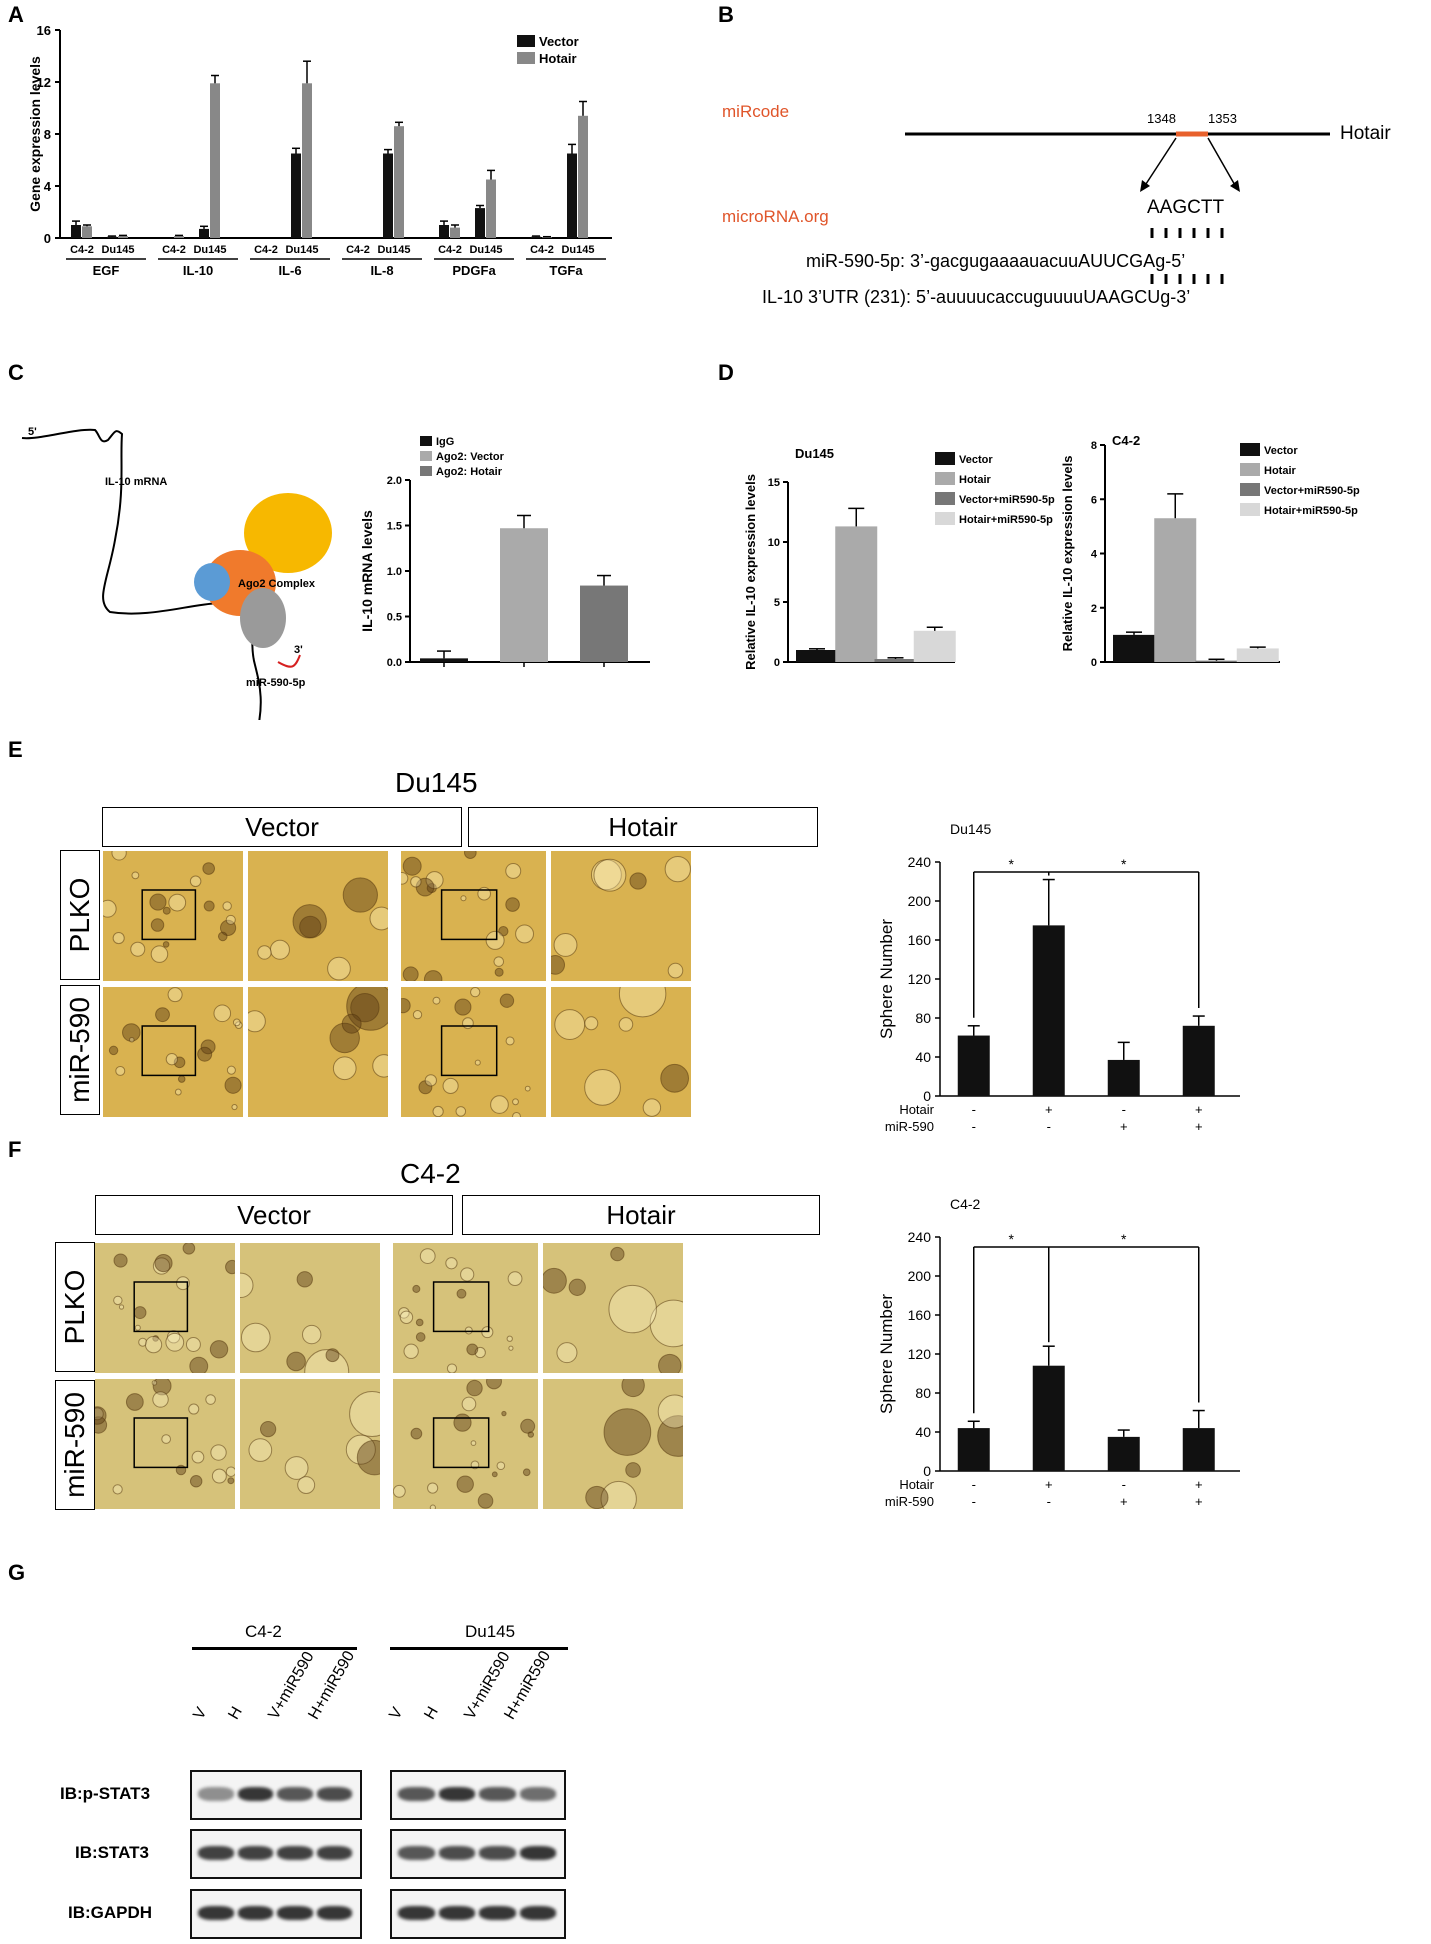 Image resolution: width=1431 pixels, height=1944 pixels. Describe the element at coordinates (1124, 1109) in the screenshot. I see `e-hotair-sign: -` at that location.